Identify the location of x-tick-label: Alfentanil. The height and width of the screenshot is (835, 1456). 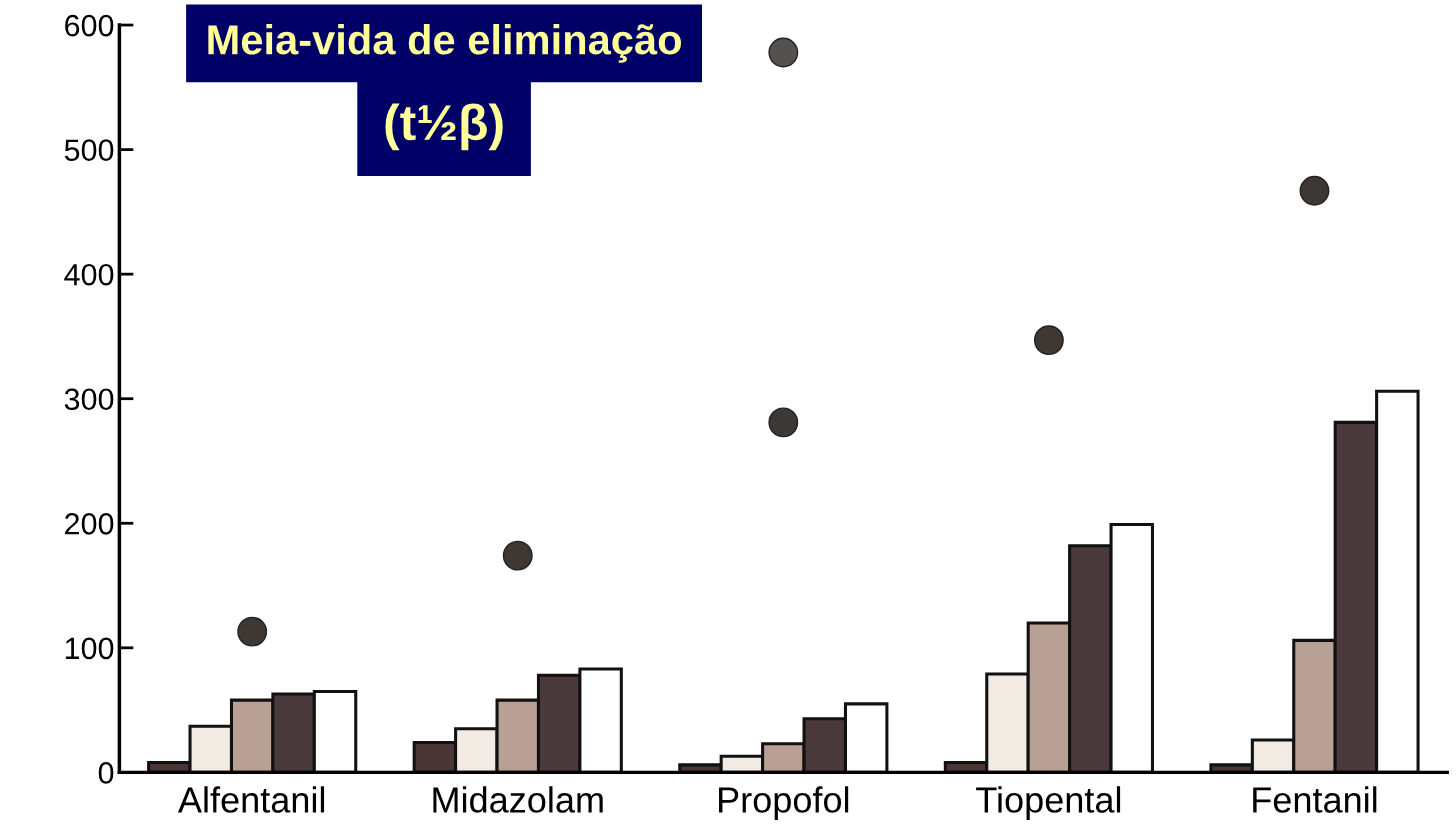
(251, 799).